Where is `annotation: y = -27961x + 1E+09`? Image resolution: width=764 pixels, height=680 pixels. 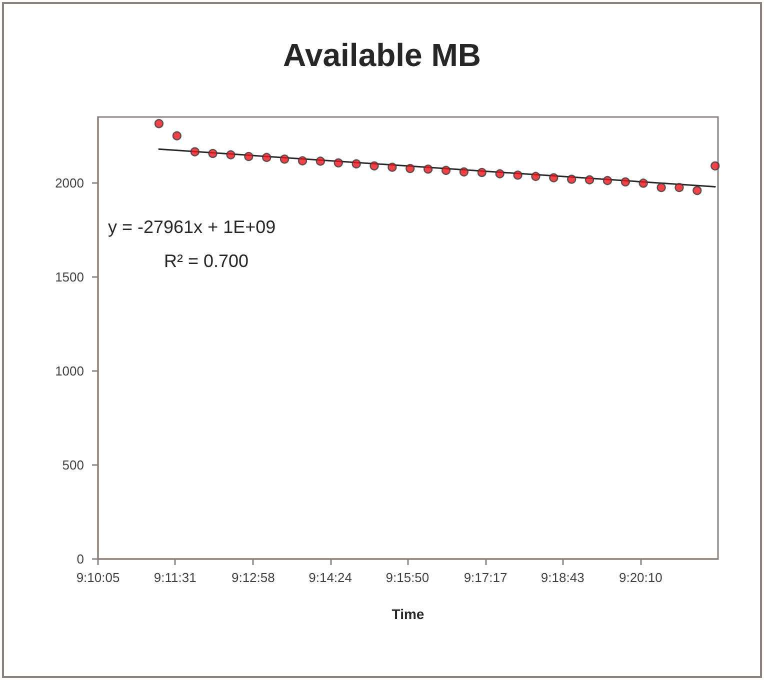 annotation: y = -27961x + 1E+09 is located at coordinates (192, 227).